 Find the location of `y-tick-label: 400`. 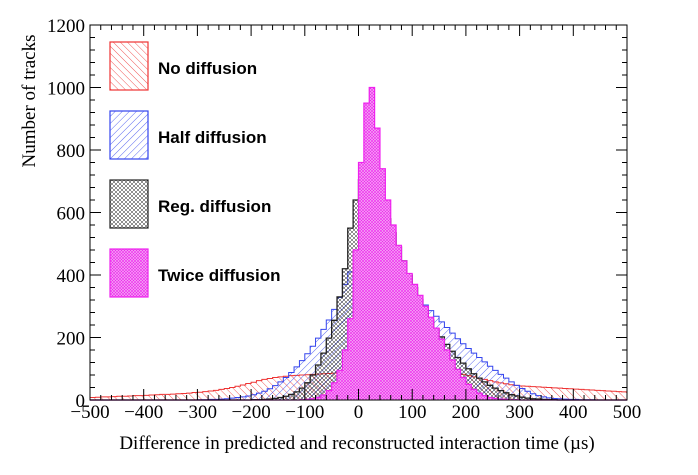

y-tick-label: 400 is located at coordinates (71, 276).